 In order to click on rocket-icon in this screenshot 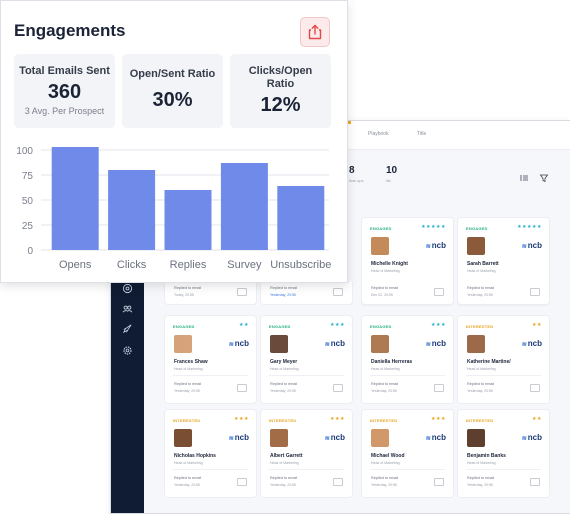, I will do `click(127, 327)`.